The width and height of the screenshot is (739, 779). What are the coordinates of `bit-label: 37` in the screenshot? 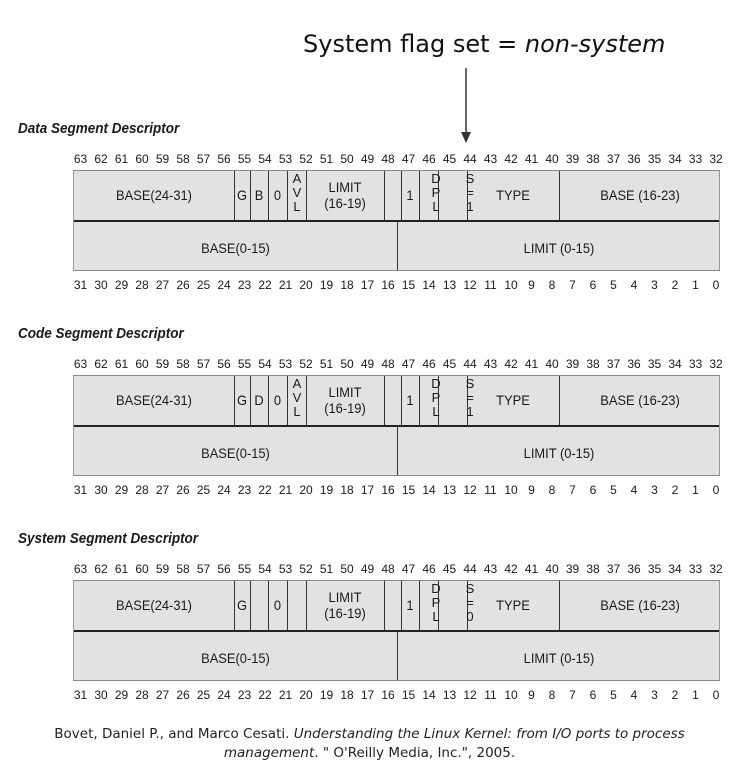 It's located at (613, 159).